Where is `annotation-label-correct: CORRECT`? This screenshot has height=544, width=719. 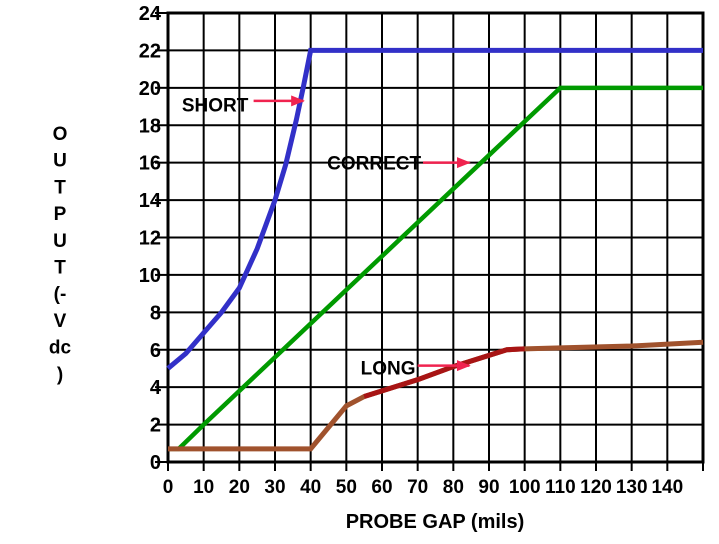
annotation-label-correct: CORRECT is located at coordinates (374, 164).